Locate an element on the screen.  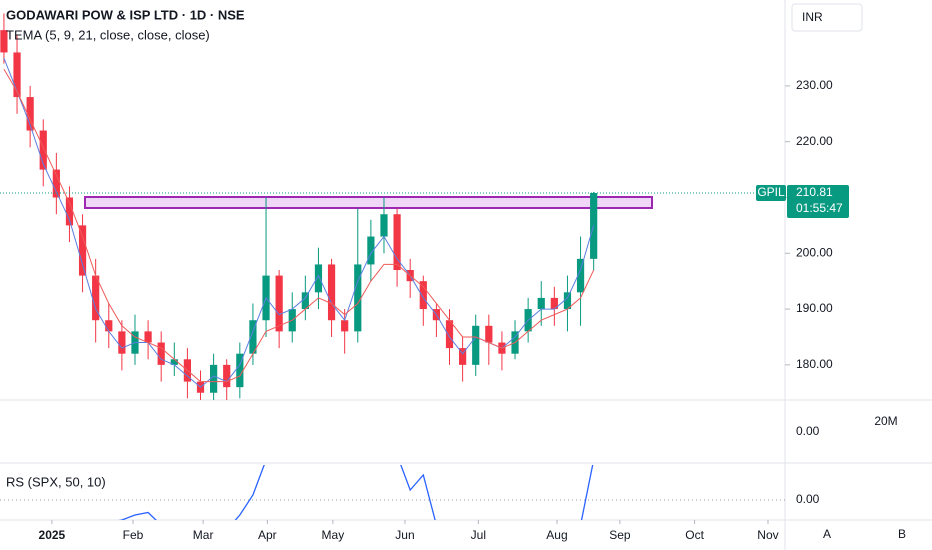
x-tick-label: 2025 is located at coordinates (52, 535).